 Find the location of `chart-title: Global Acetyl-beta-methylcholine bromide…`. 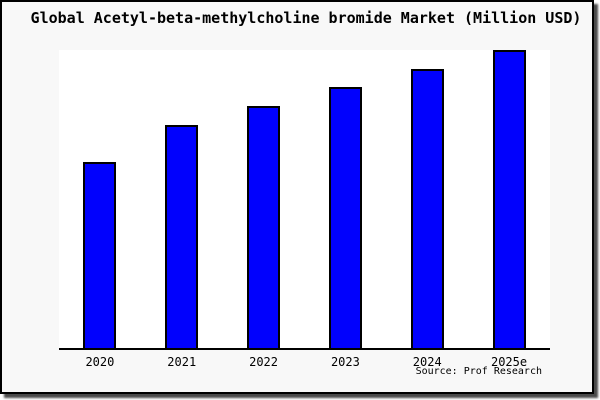

chart-title: Global Acetyl-beta-methylcholine bromide… is located at coordinates (306, 18).